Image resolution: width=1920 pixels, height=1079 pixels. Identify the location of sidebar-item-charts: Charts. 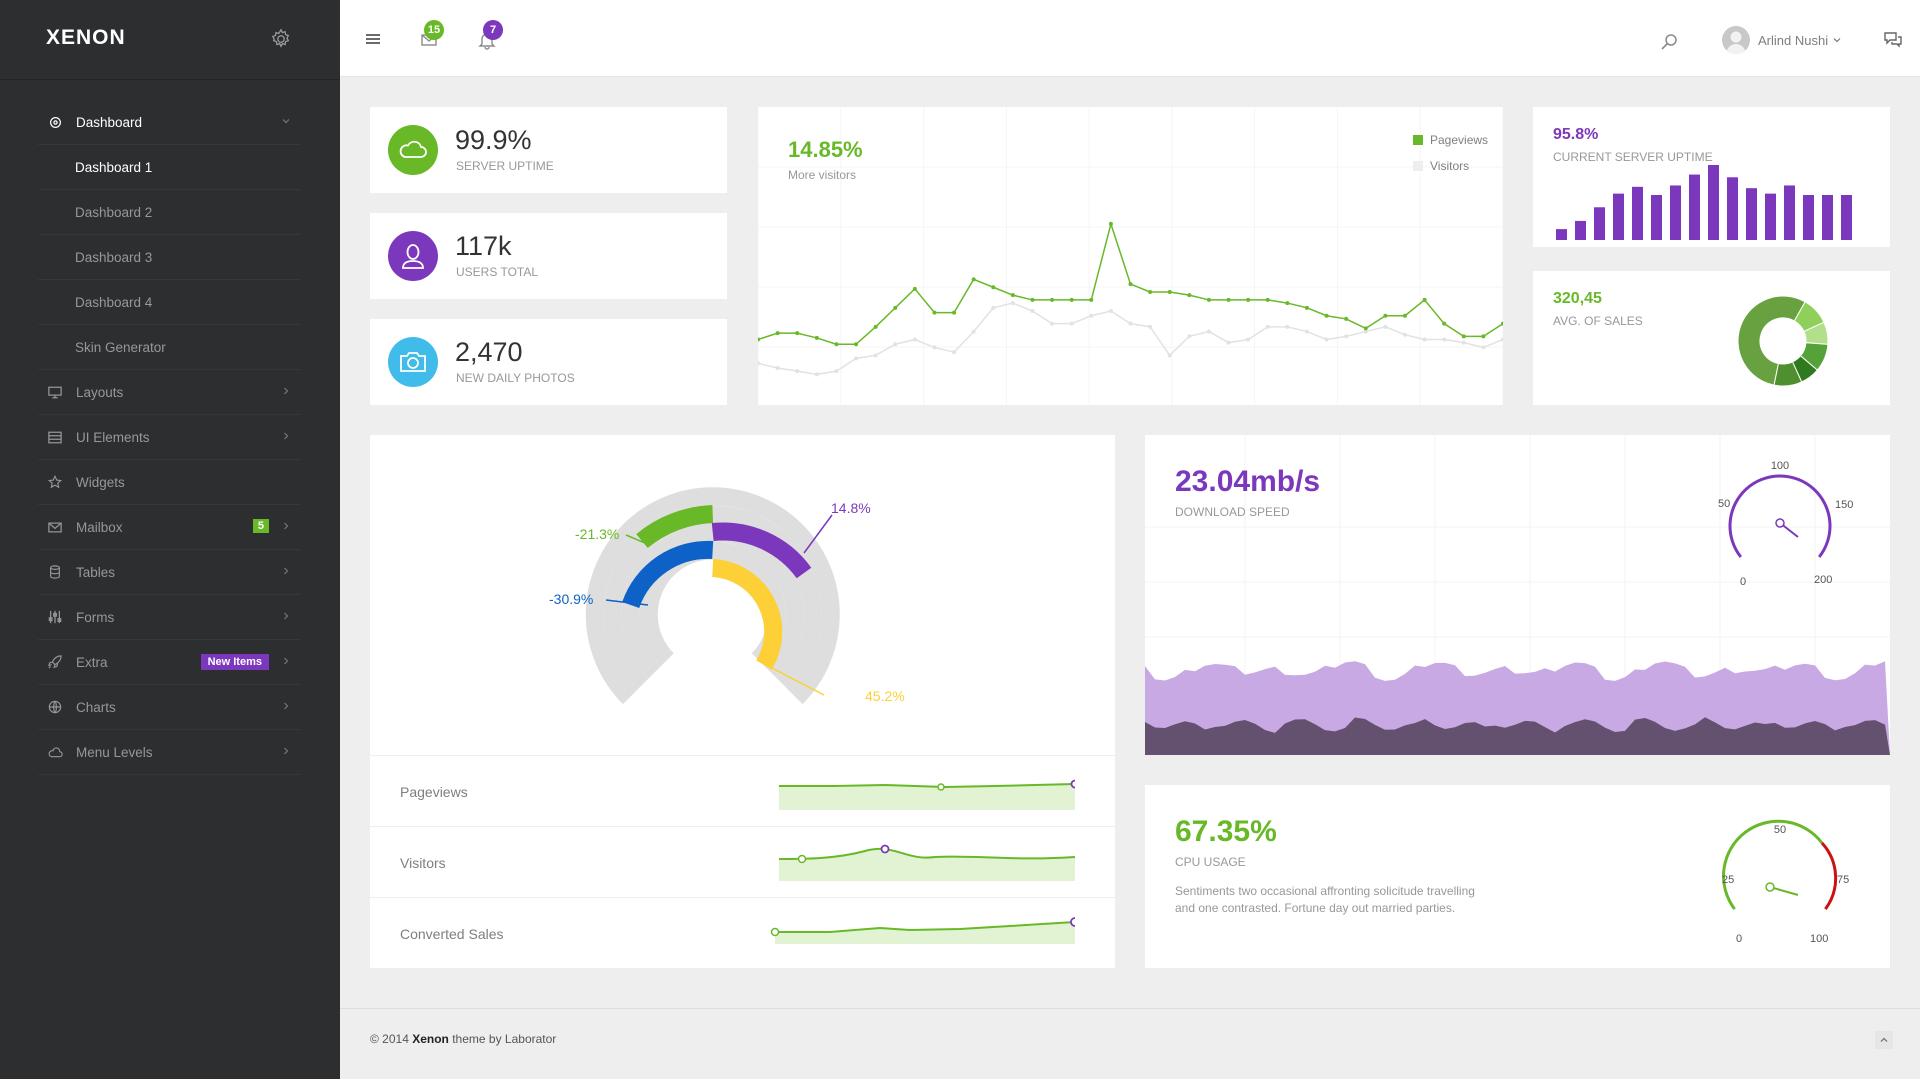
(169, 707).